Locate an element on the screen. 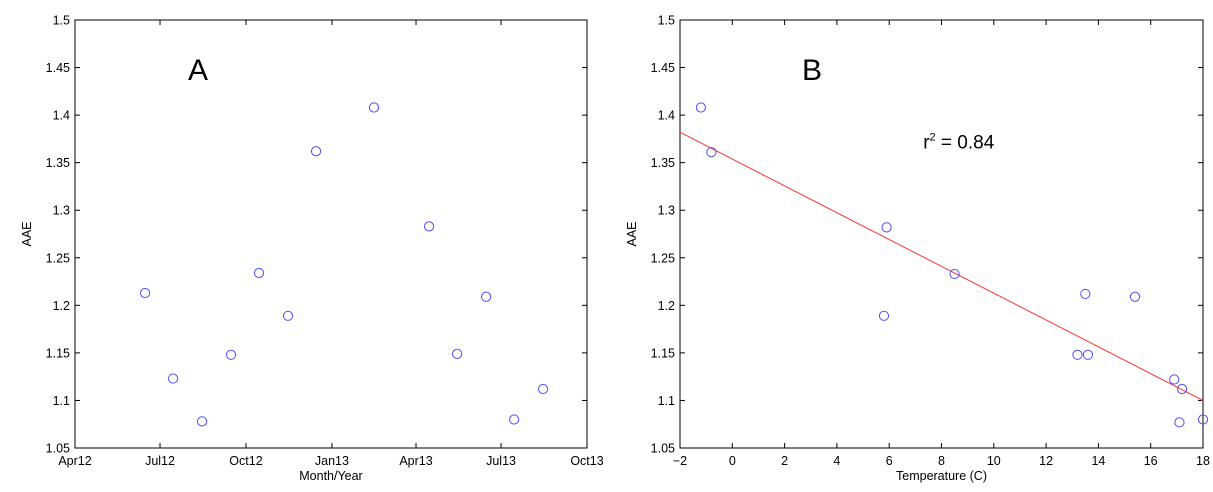 Image resolution: width=1213 pixels, height=492 pixels. panel-b-label: B is located at coordinates (812, 70).